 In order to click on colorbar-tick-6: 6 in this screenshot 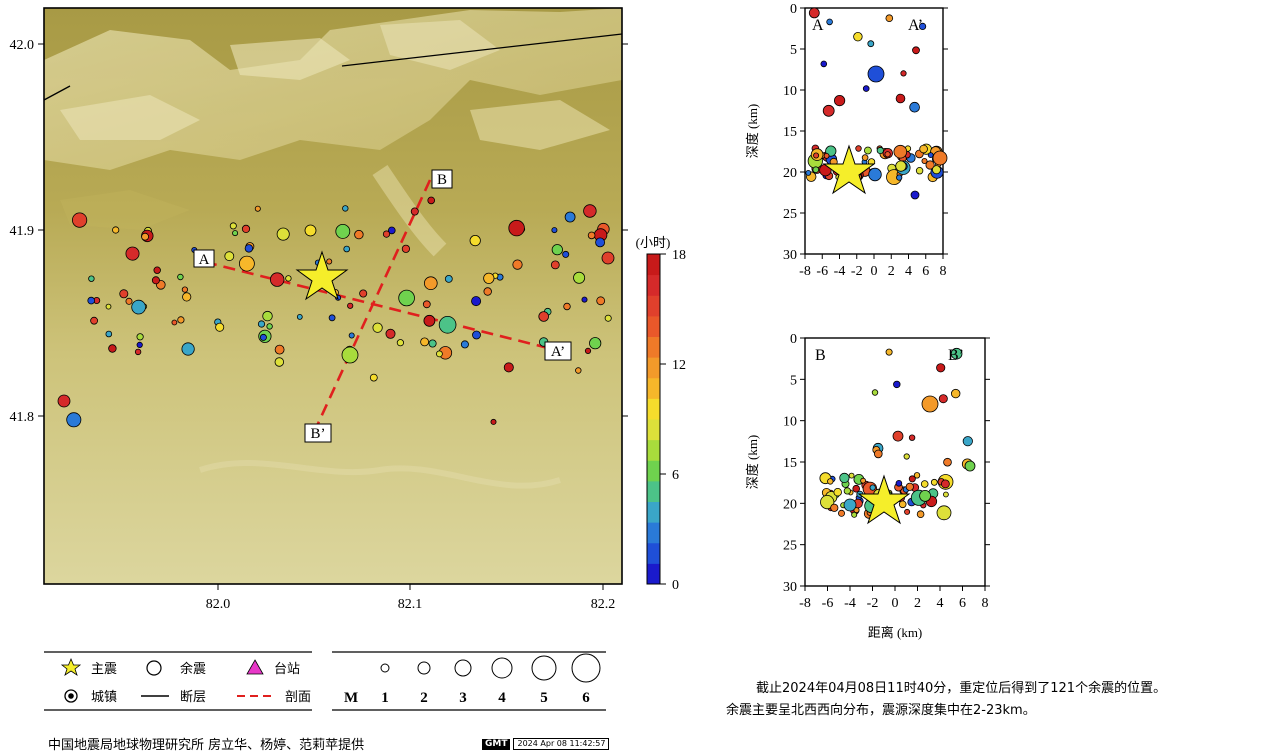, I will do `click(675, 475)`.